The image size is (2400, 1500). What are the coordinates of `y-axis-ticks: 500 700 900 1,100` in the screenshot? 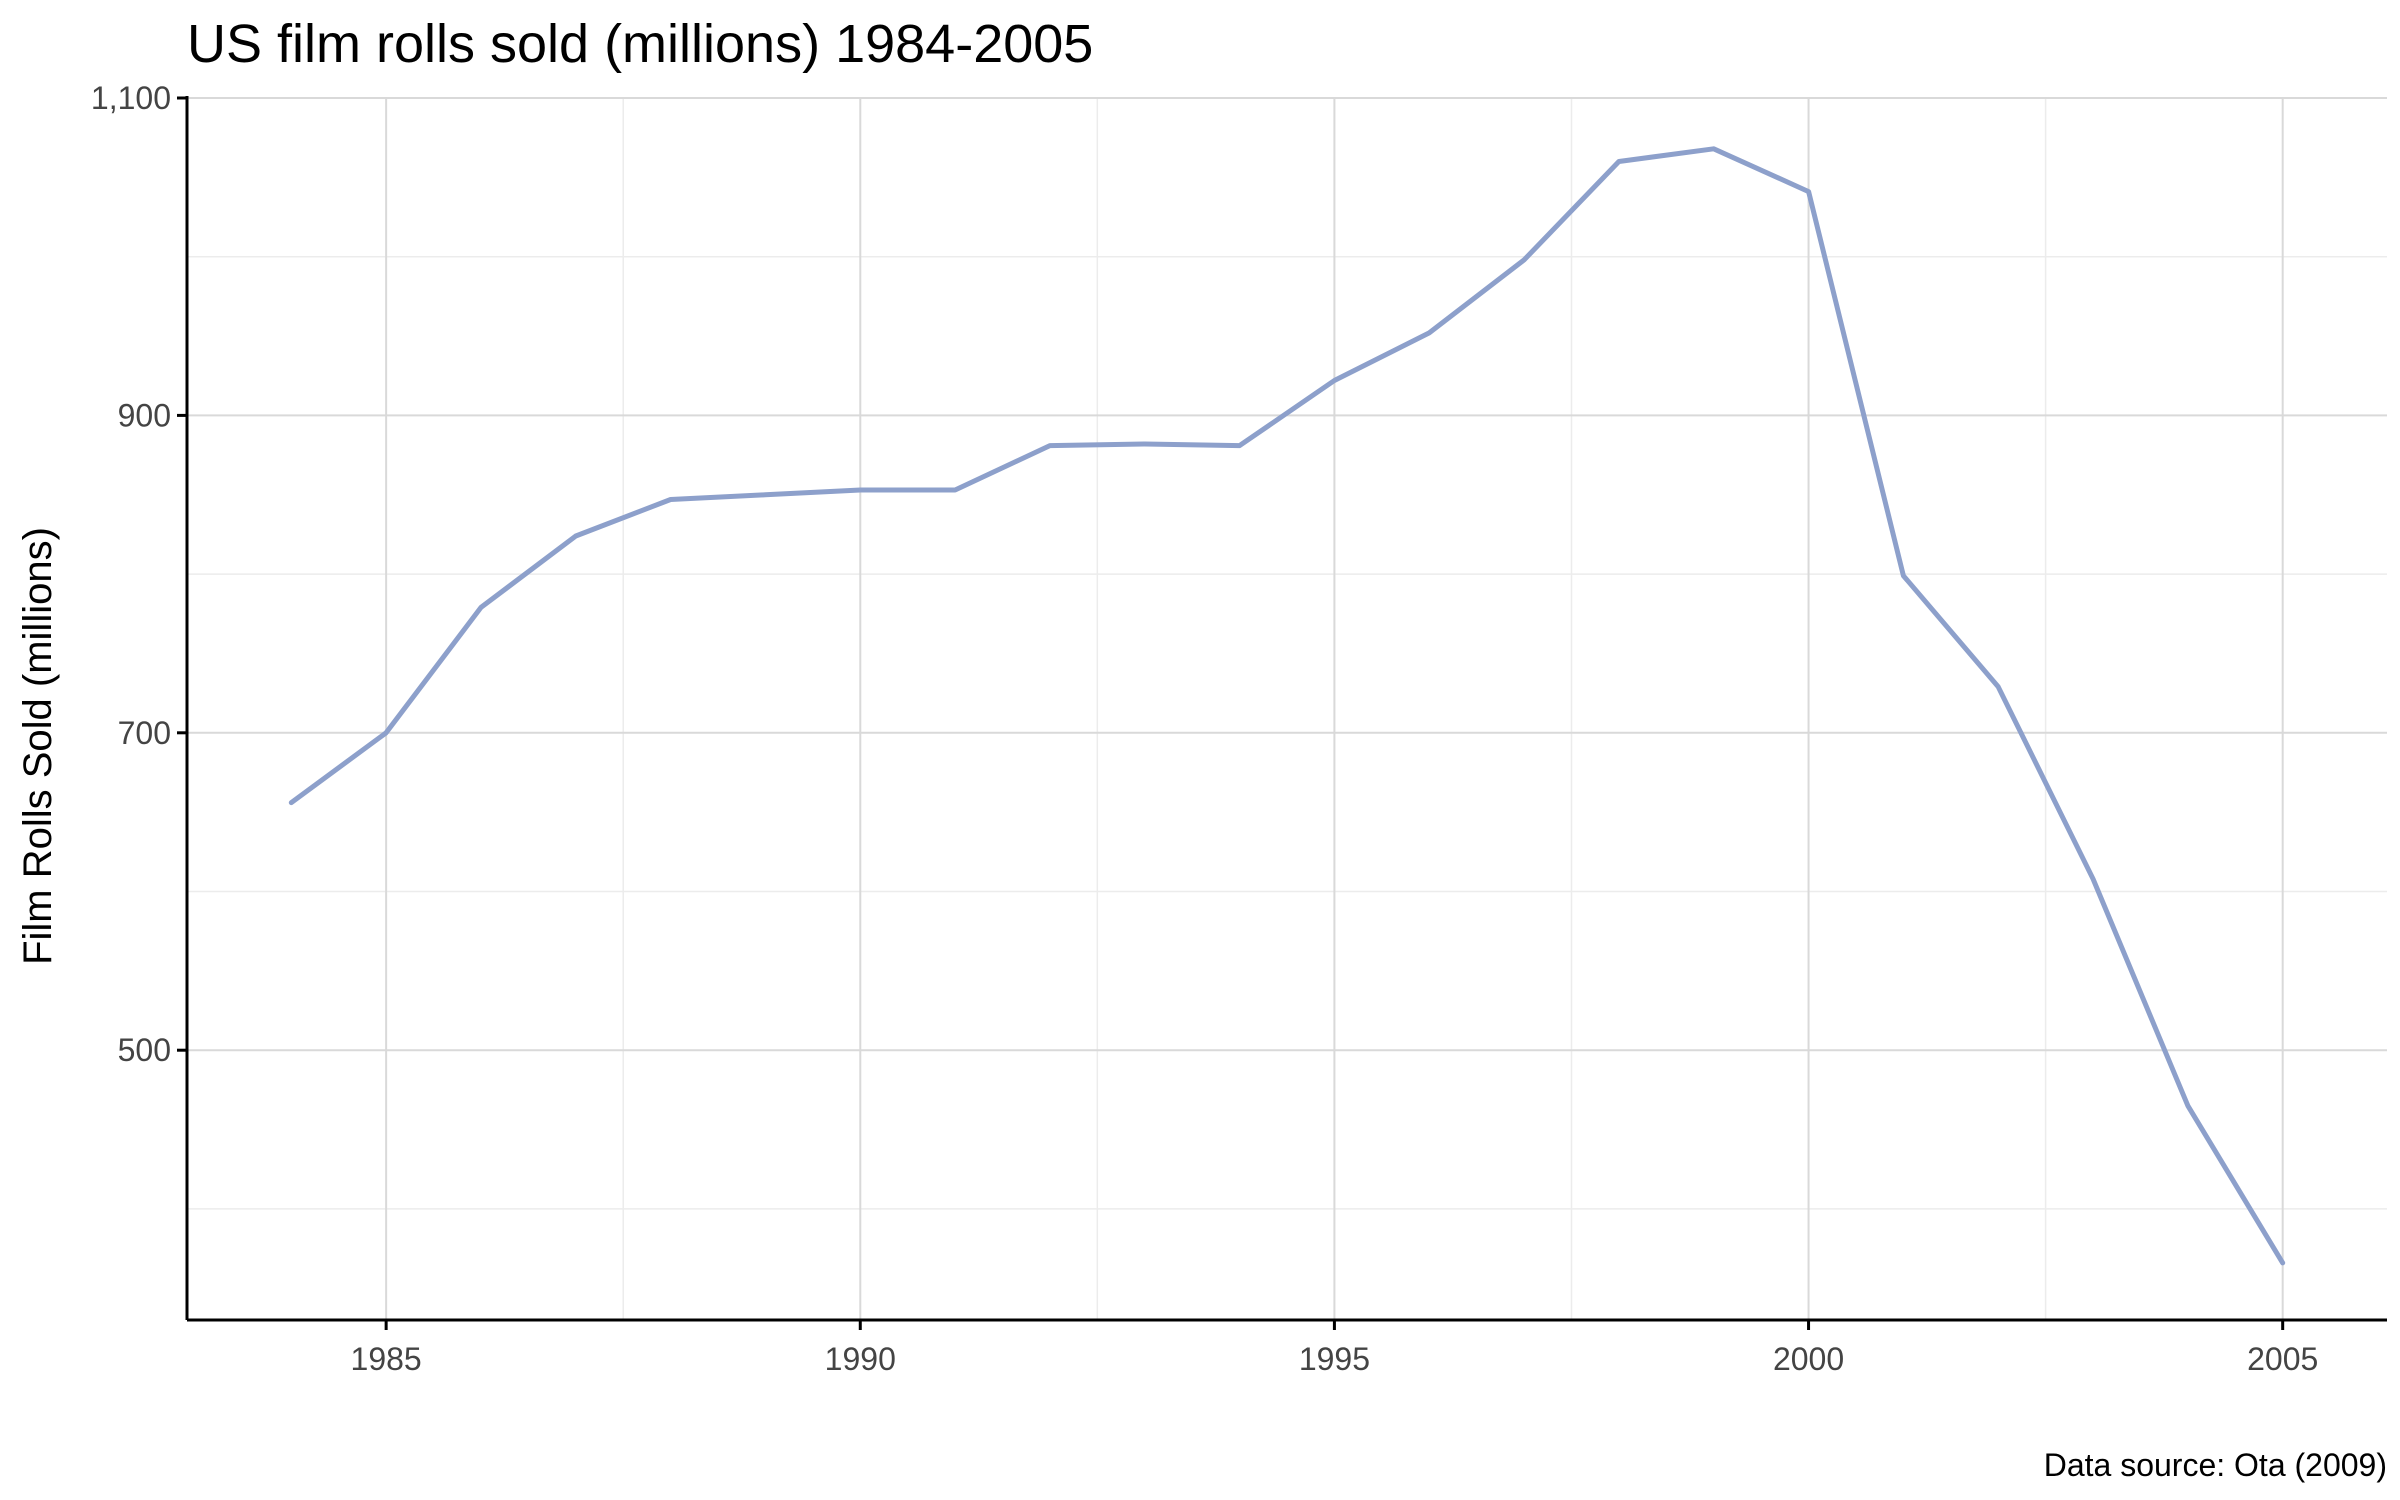 It's located at (139, 574).